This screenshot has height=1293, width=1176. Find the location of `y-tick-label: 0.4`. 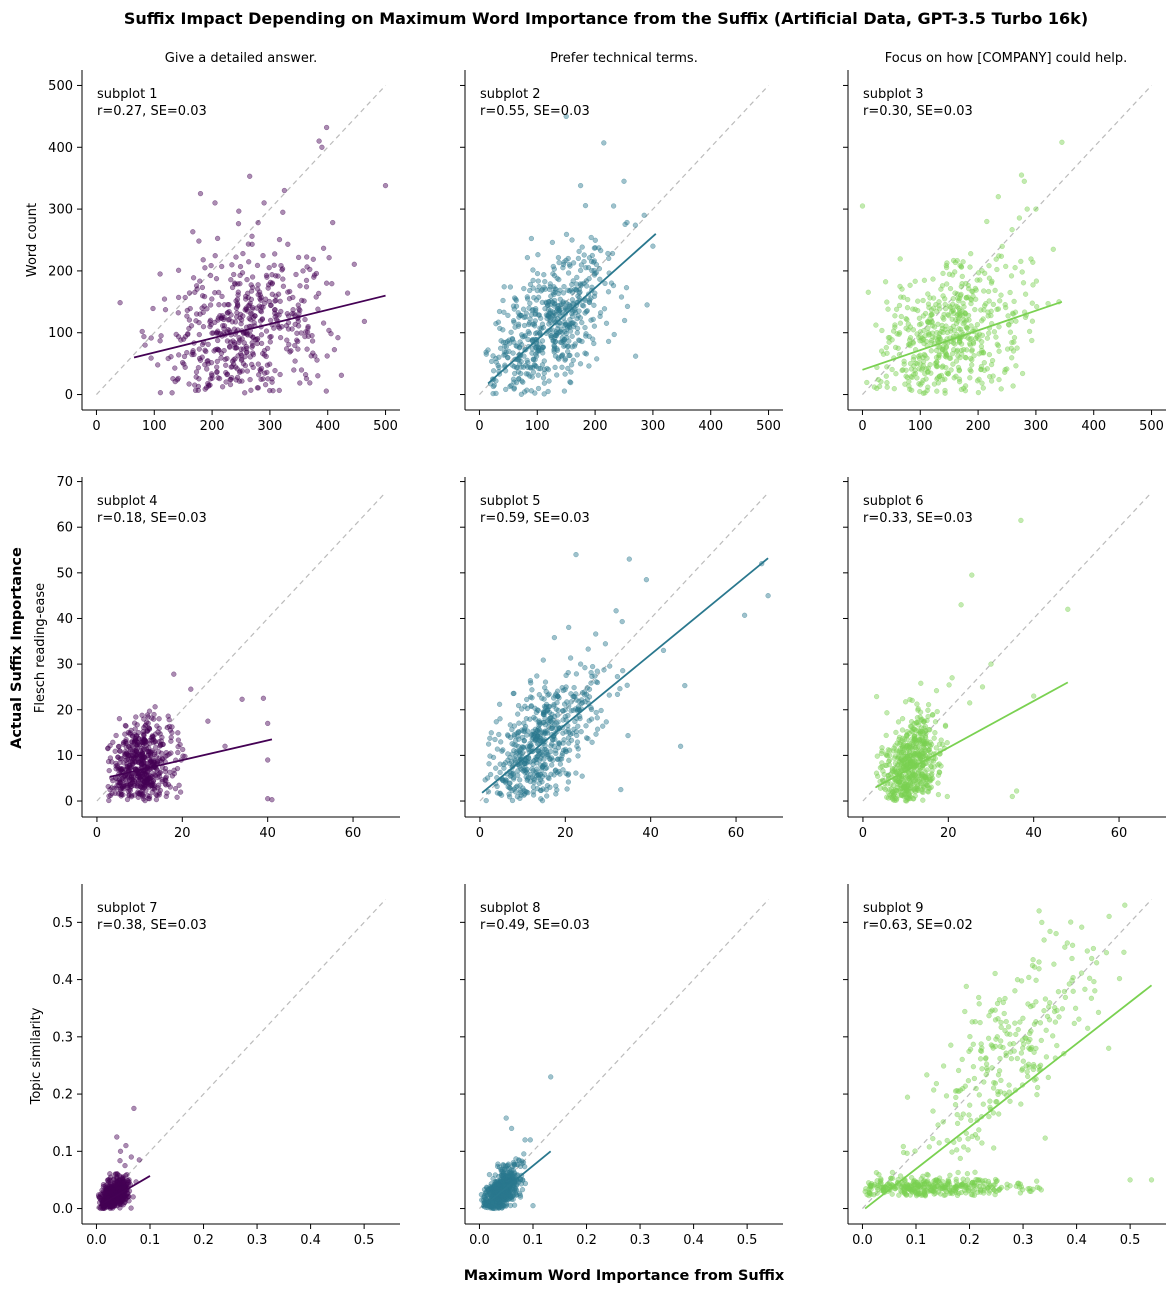

y-tick-label: 0.4 is located at coordinates (62, 980).